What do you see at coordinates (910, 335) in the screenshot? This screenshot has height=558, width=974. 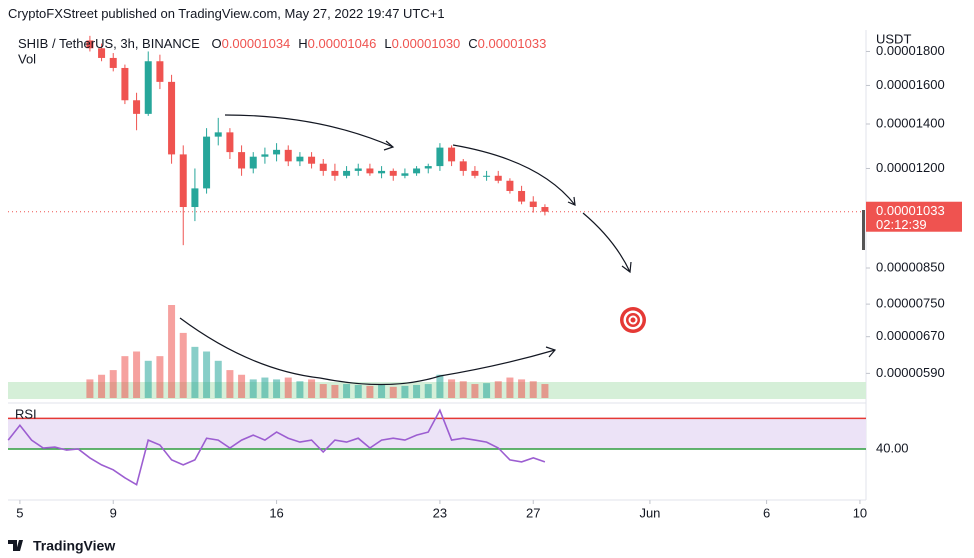 I see `y-tick-label: 0.00000670` at bounding box center [910, 335].